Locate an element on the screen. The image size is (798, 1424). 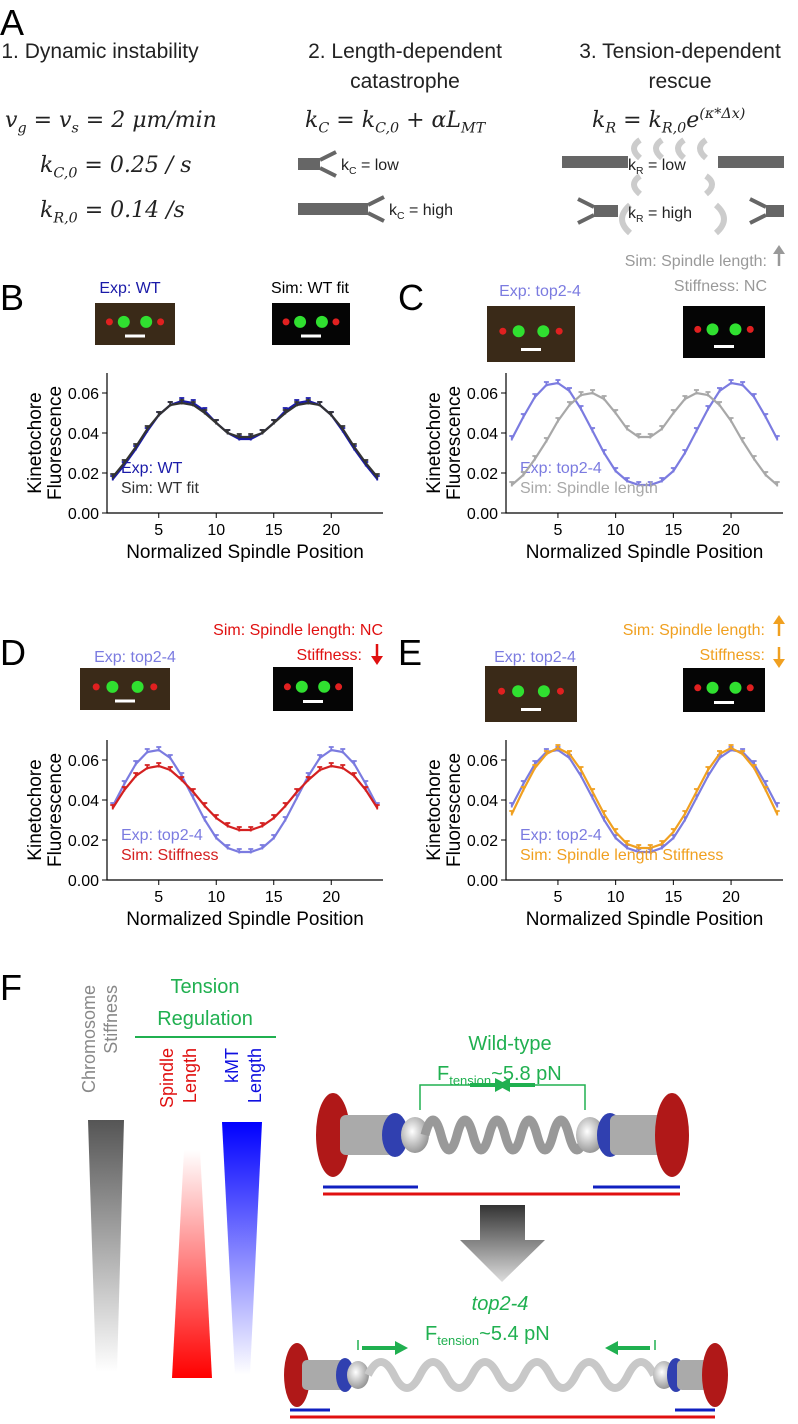
x-tick-label: 5 is located at coordinates (557, 897).